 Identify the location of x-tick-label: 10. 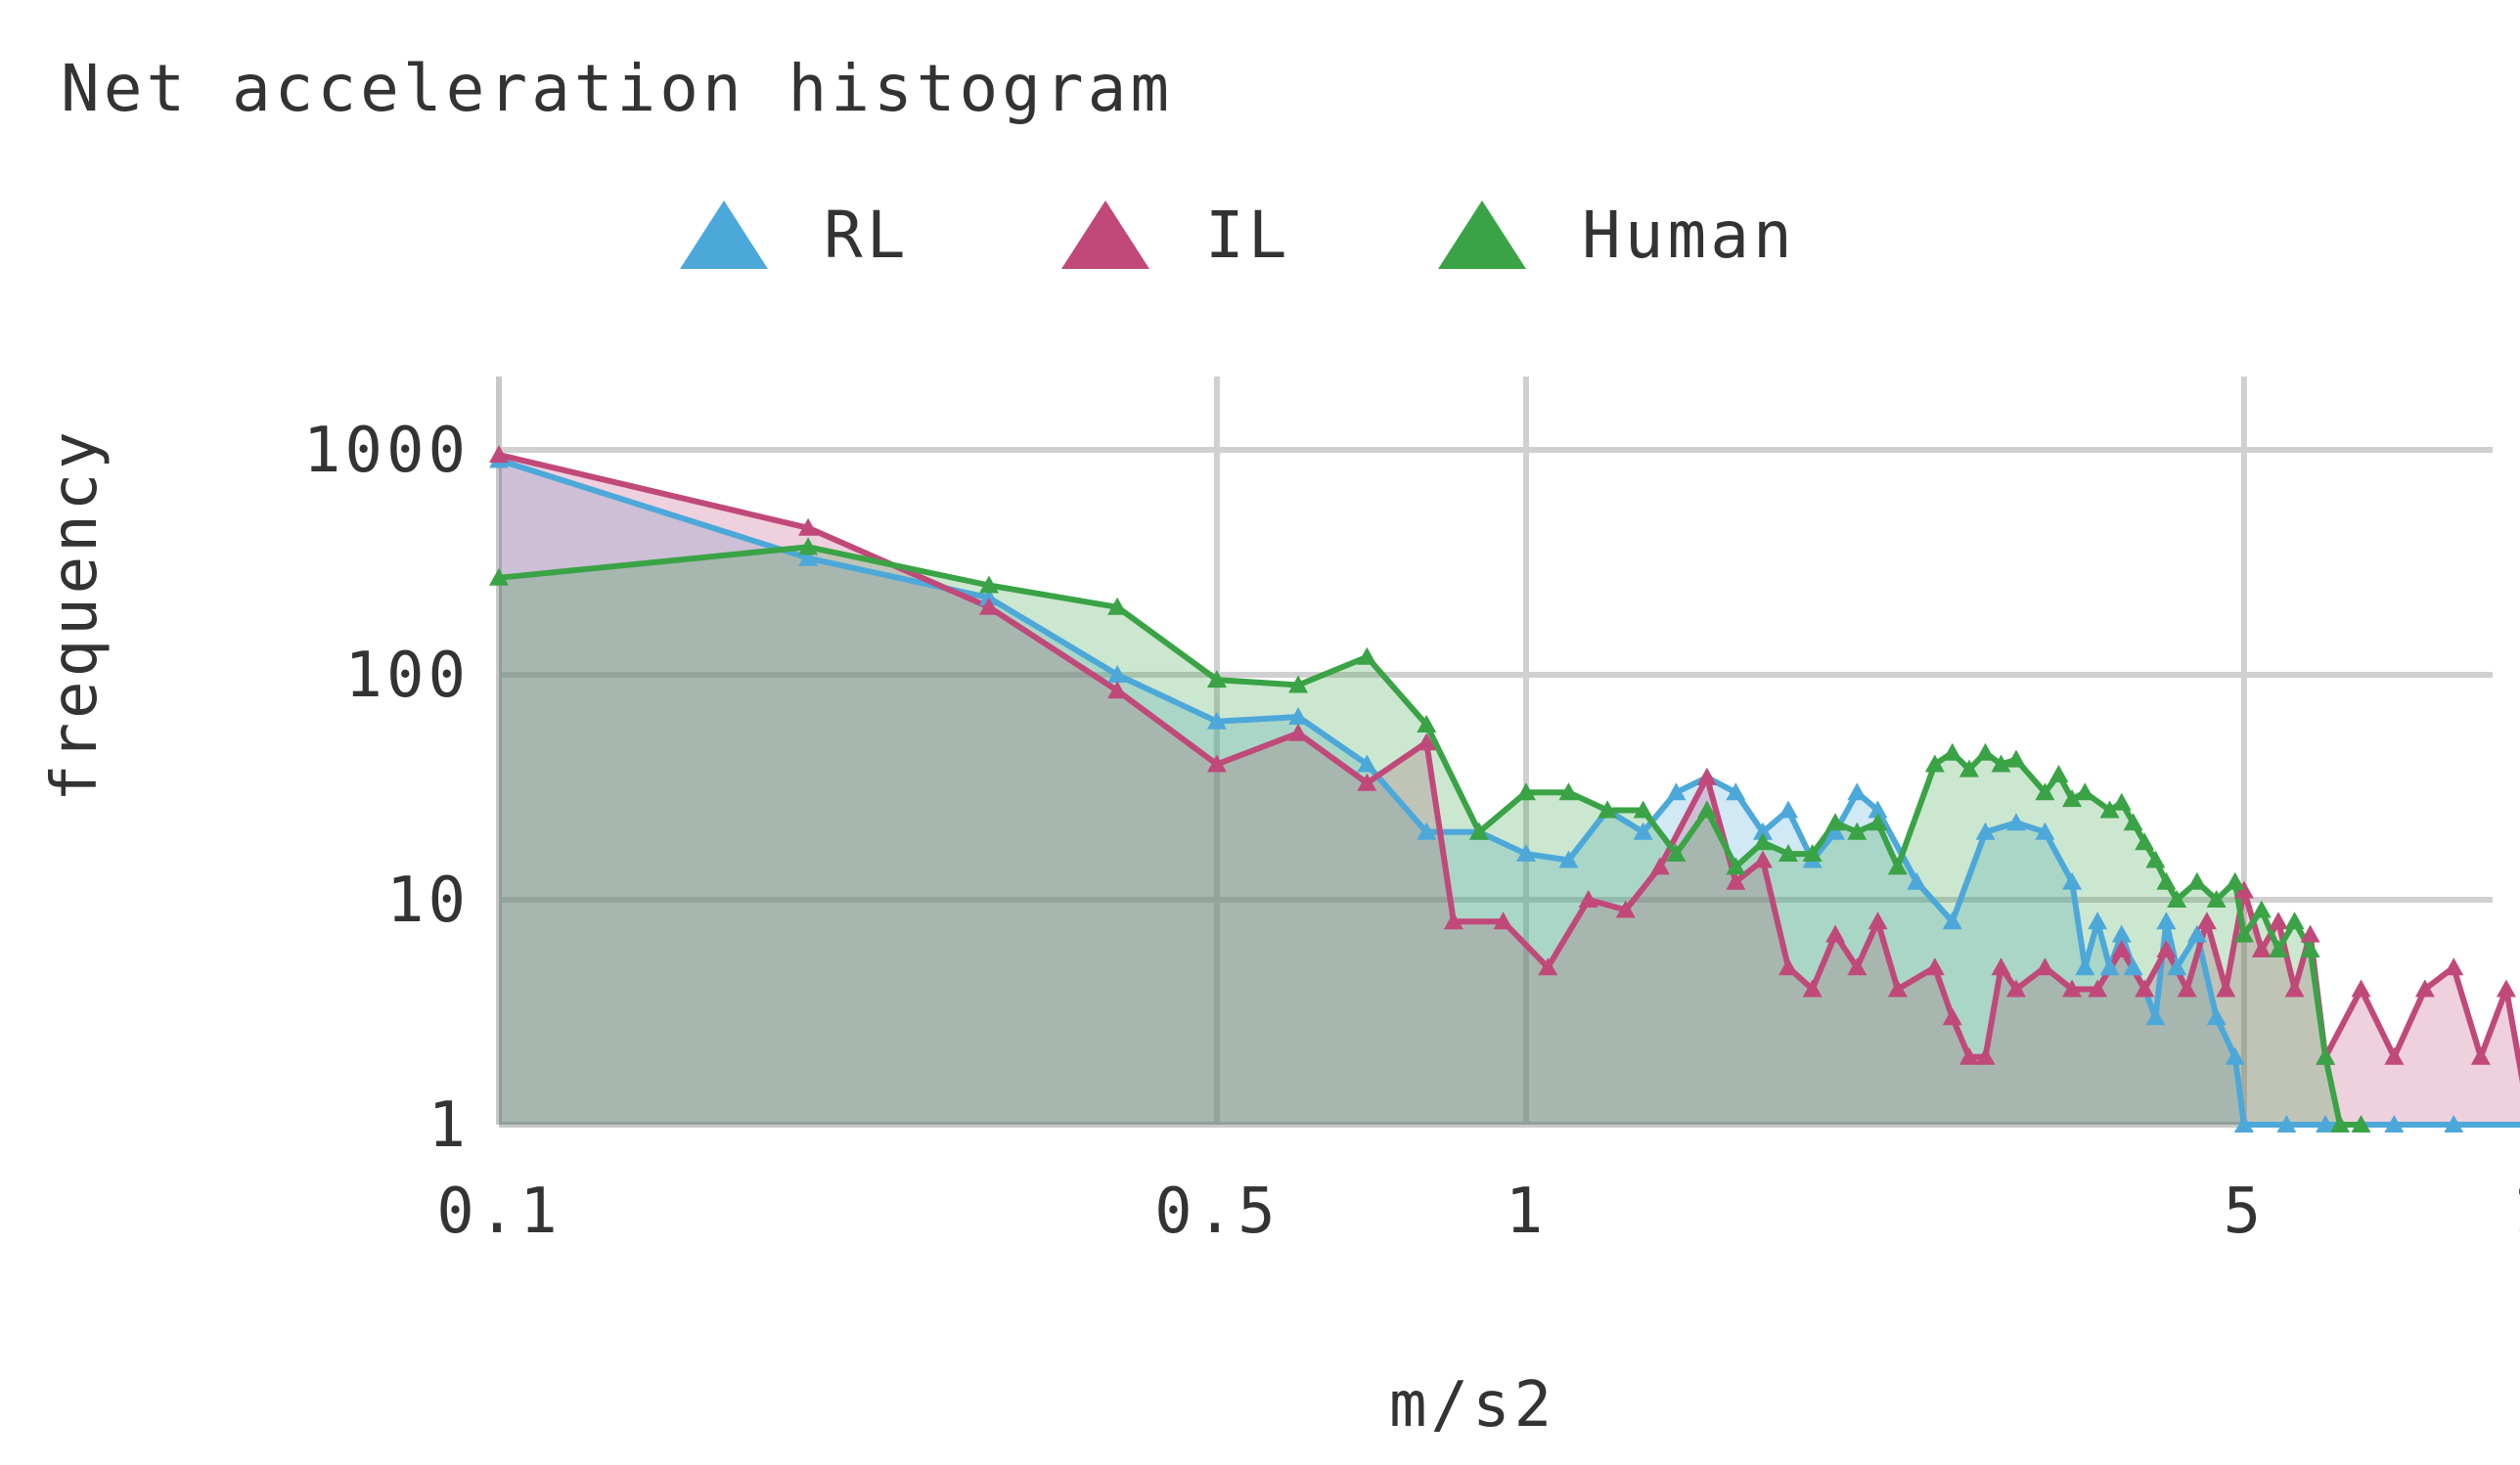
(2515, 1212).